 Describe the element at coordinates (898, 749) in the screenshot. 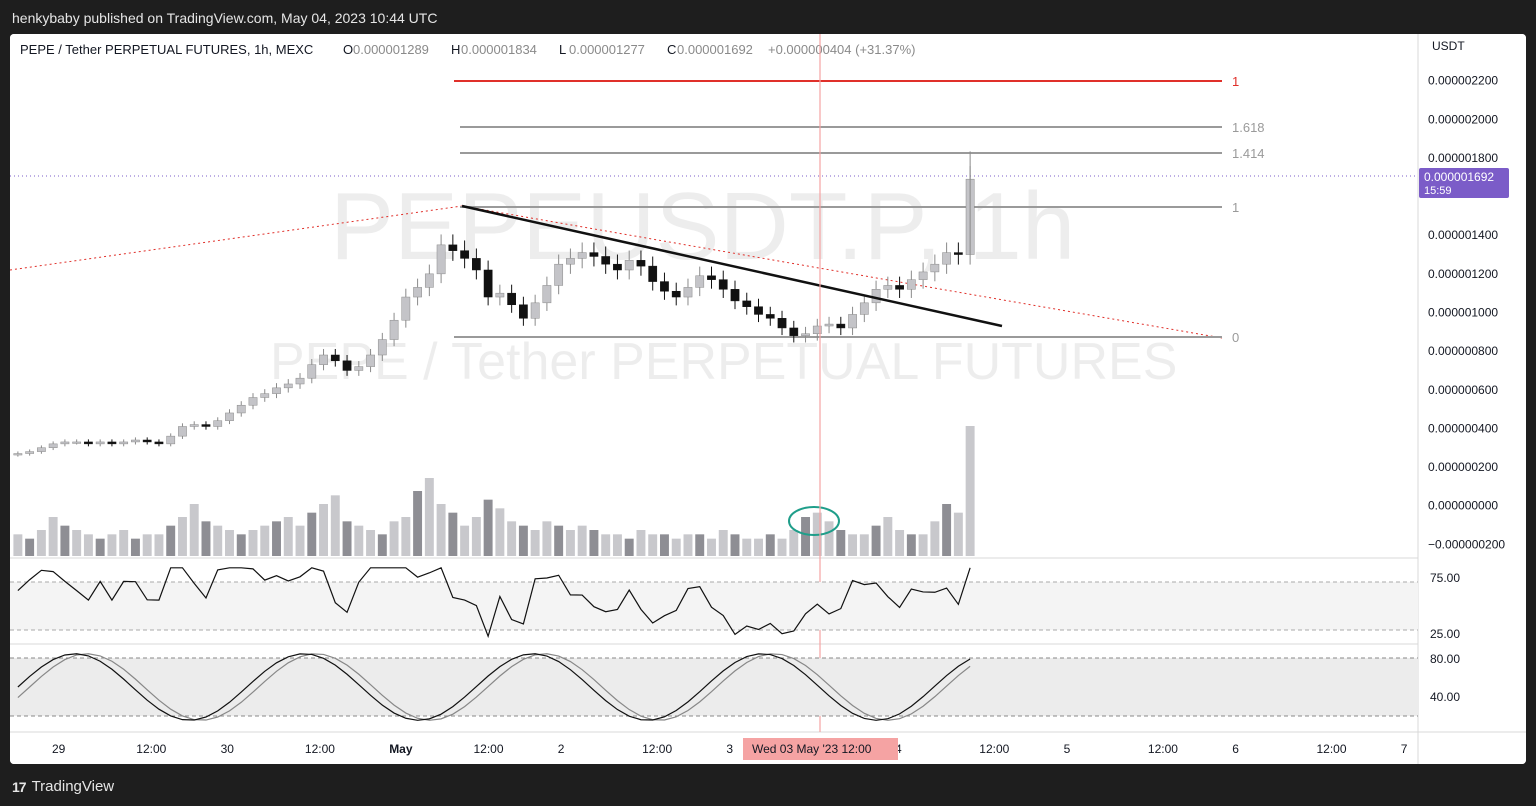

I see `time-tick-label: 4` at that location.